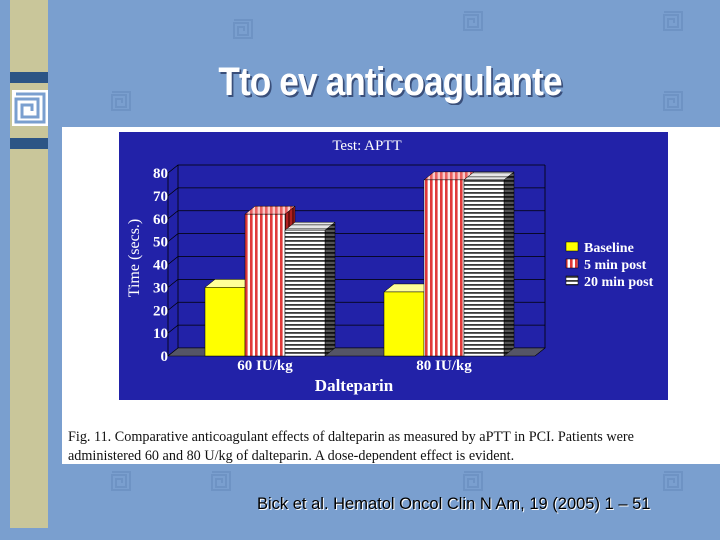  I want to click on y-tick-label: 10, so click(160, 334).